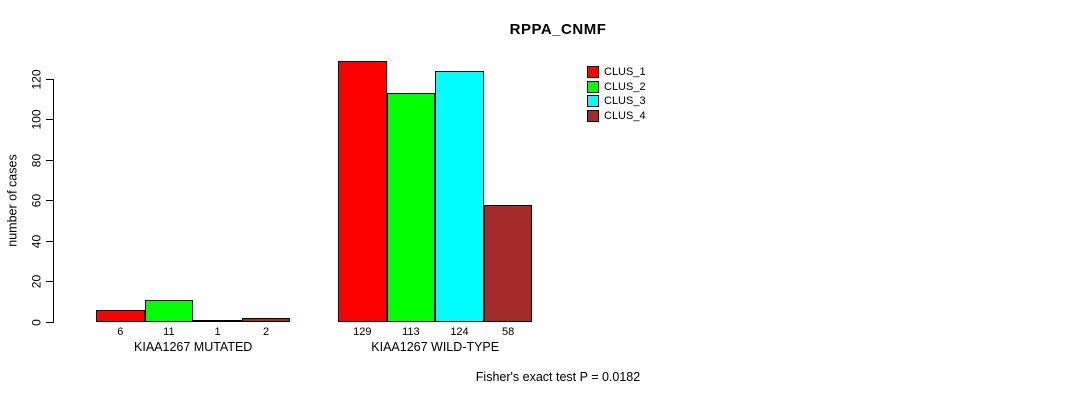  What do you see at coordinates (362, 191) in the screenshot?
I see `bar-clus_1-group2` at bounding box center [362, 191].